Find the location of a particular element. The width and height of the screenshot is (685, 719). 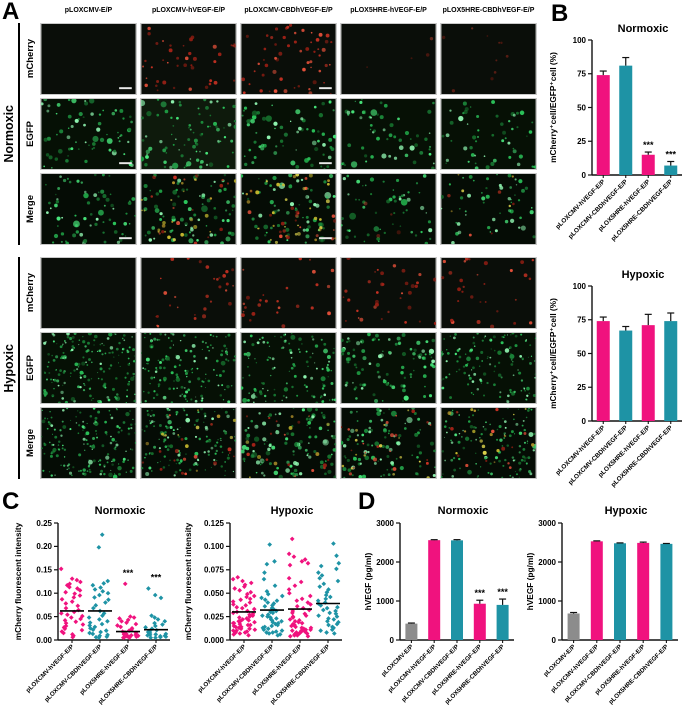

y-tick-label: 1000 is located at coordinates (385, 601).